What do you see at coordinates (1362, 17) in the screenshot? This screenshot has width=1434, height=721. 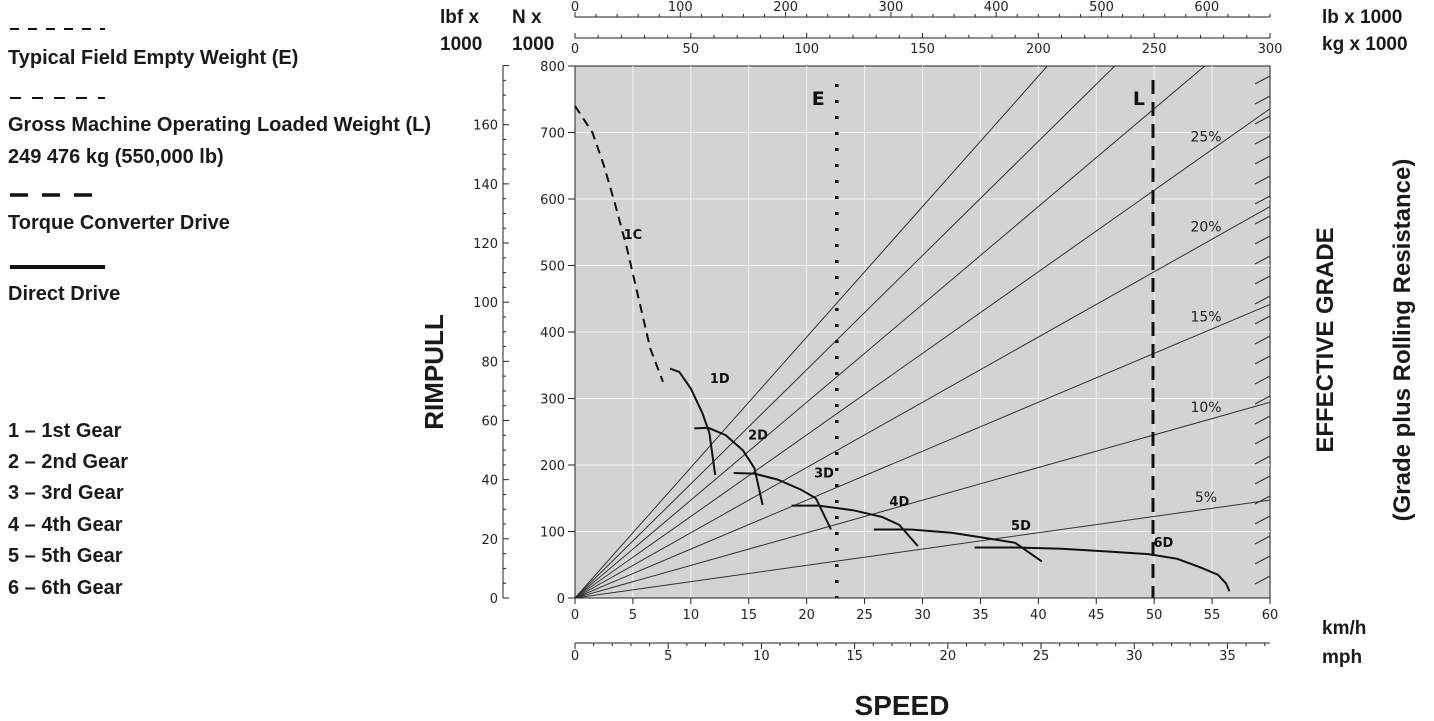 I see `lb-weight-unit: lb x 1000` at bounding box center [1362, 17].